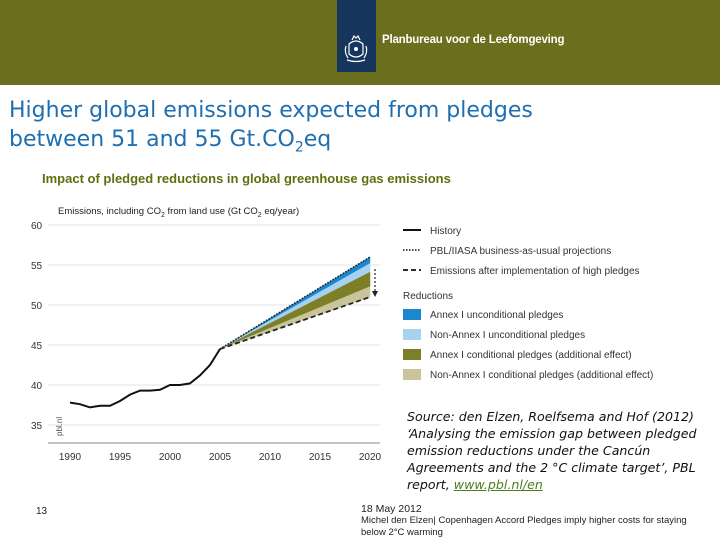 This screenshot has height=540, width=720. What do you see at coordinates (496, 315) in the screenshot?
I see `legend-band-label: Annex I unconditional pledges` at bounding box center [496, 315].